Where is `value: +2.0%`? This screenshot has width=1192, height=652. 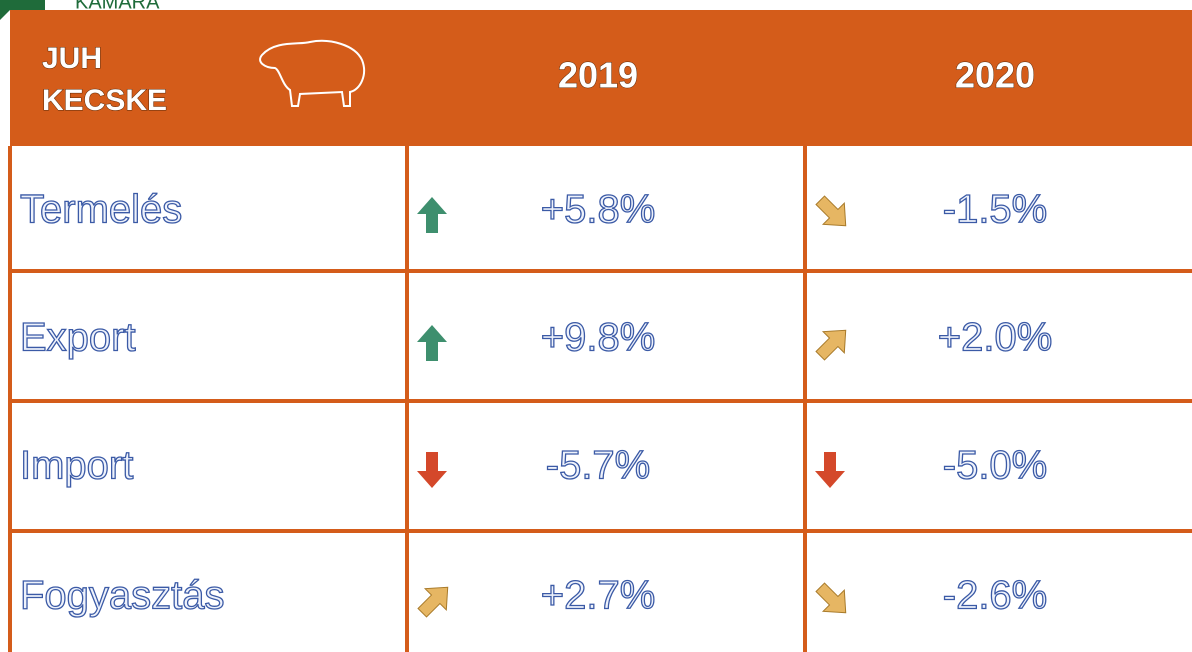
value: +2.0% is located at coordinates (995, 338).